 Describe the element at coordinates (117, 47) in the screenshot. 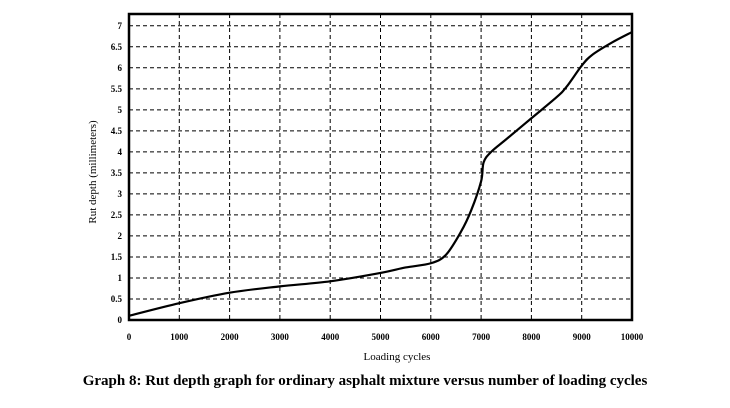

I see `y-tick-label: 6.5` at that location.